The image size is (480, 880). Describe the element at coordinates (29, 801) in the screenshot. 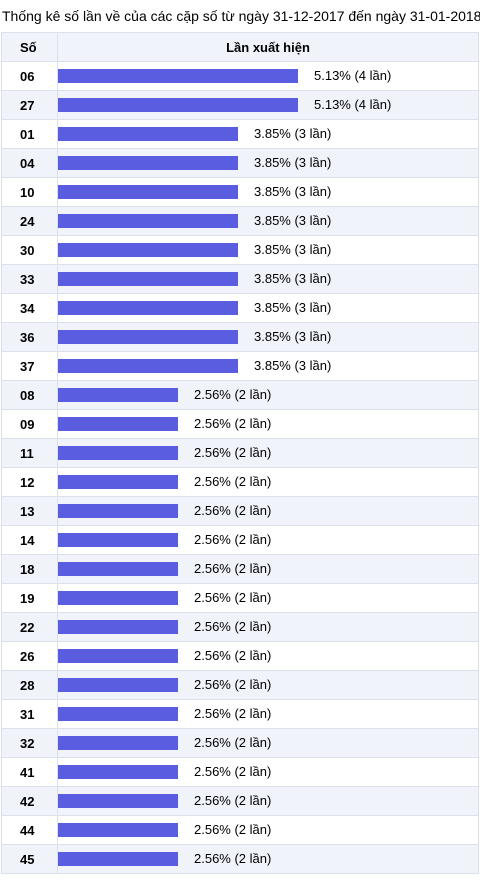

I see `row-number: 42` at that location.